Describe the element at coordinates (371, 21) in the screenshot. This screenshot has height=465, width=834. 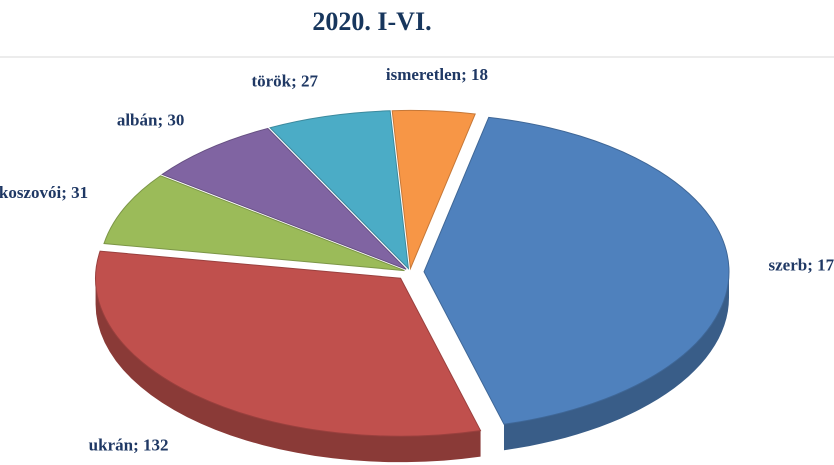
I see `chart-title: 2020. I-VI.` at that location.